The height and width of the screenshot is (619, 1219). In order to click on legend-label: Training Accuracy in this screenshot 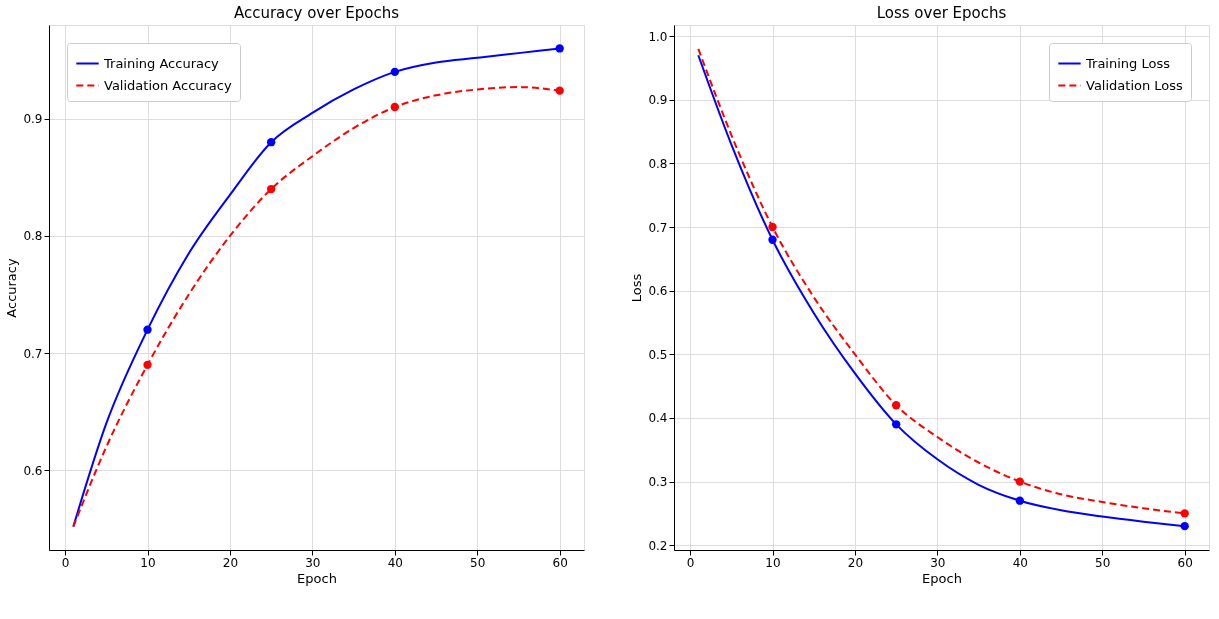, I will do `click(161, 63)`.